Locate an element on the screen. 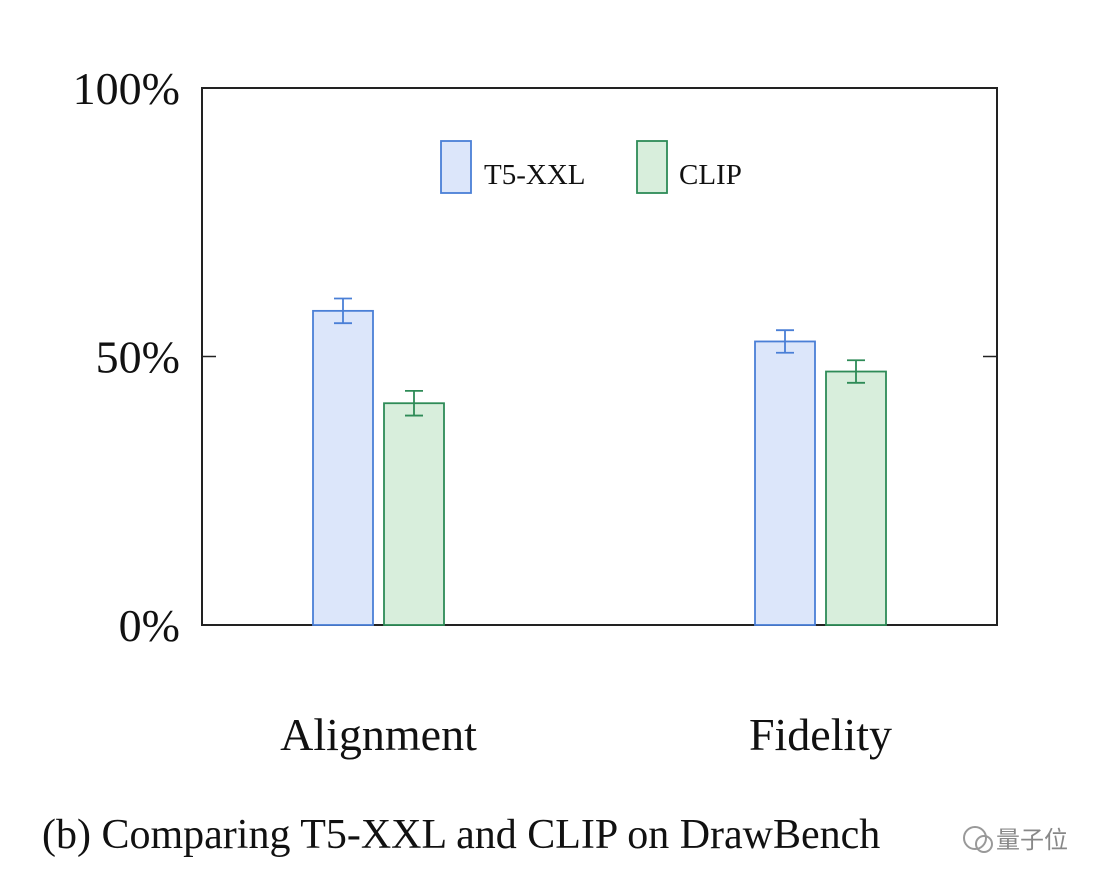 The width and height of the screenshot is (1104, 888). x-category-label: Fidelity is located at coordinates (820, 734).